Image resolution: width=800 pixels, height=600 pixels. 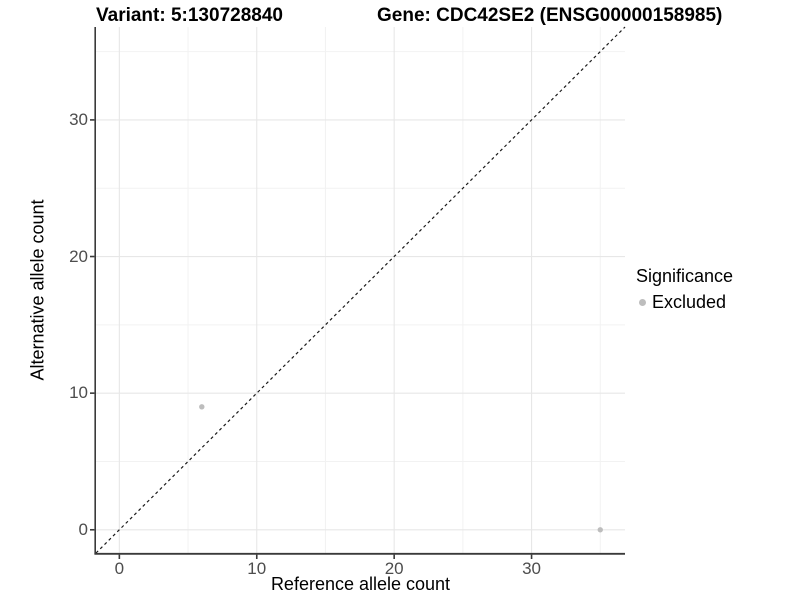 What do you see at coordinates (78, 119) in the screenshot?
I see `y-tick-label: 30` at bounding box center [78, 119].